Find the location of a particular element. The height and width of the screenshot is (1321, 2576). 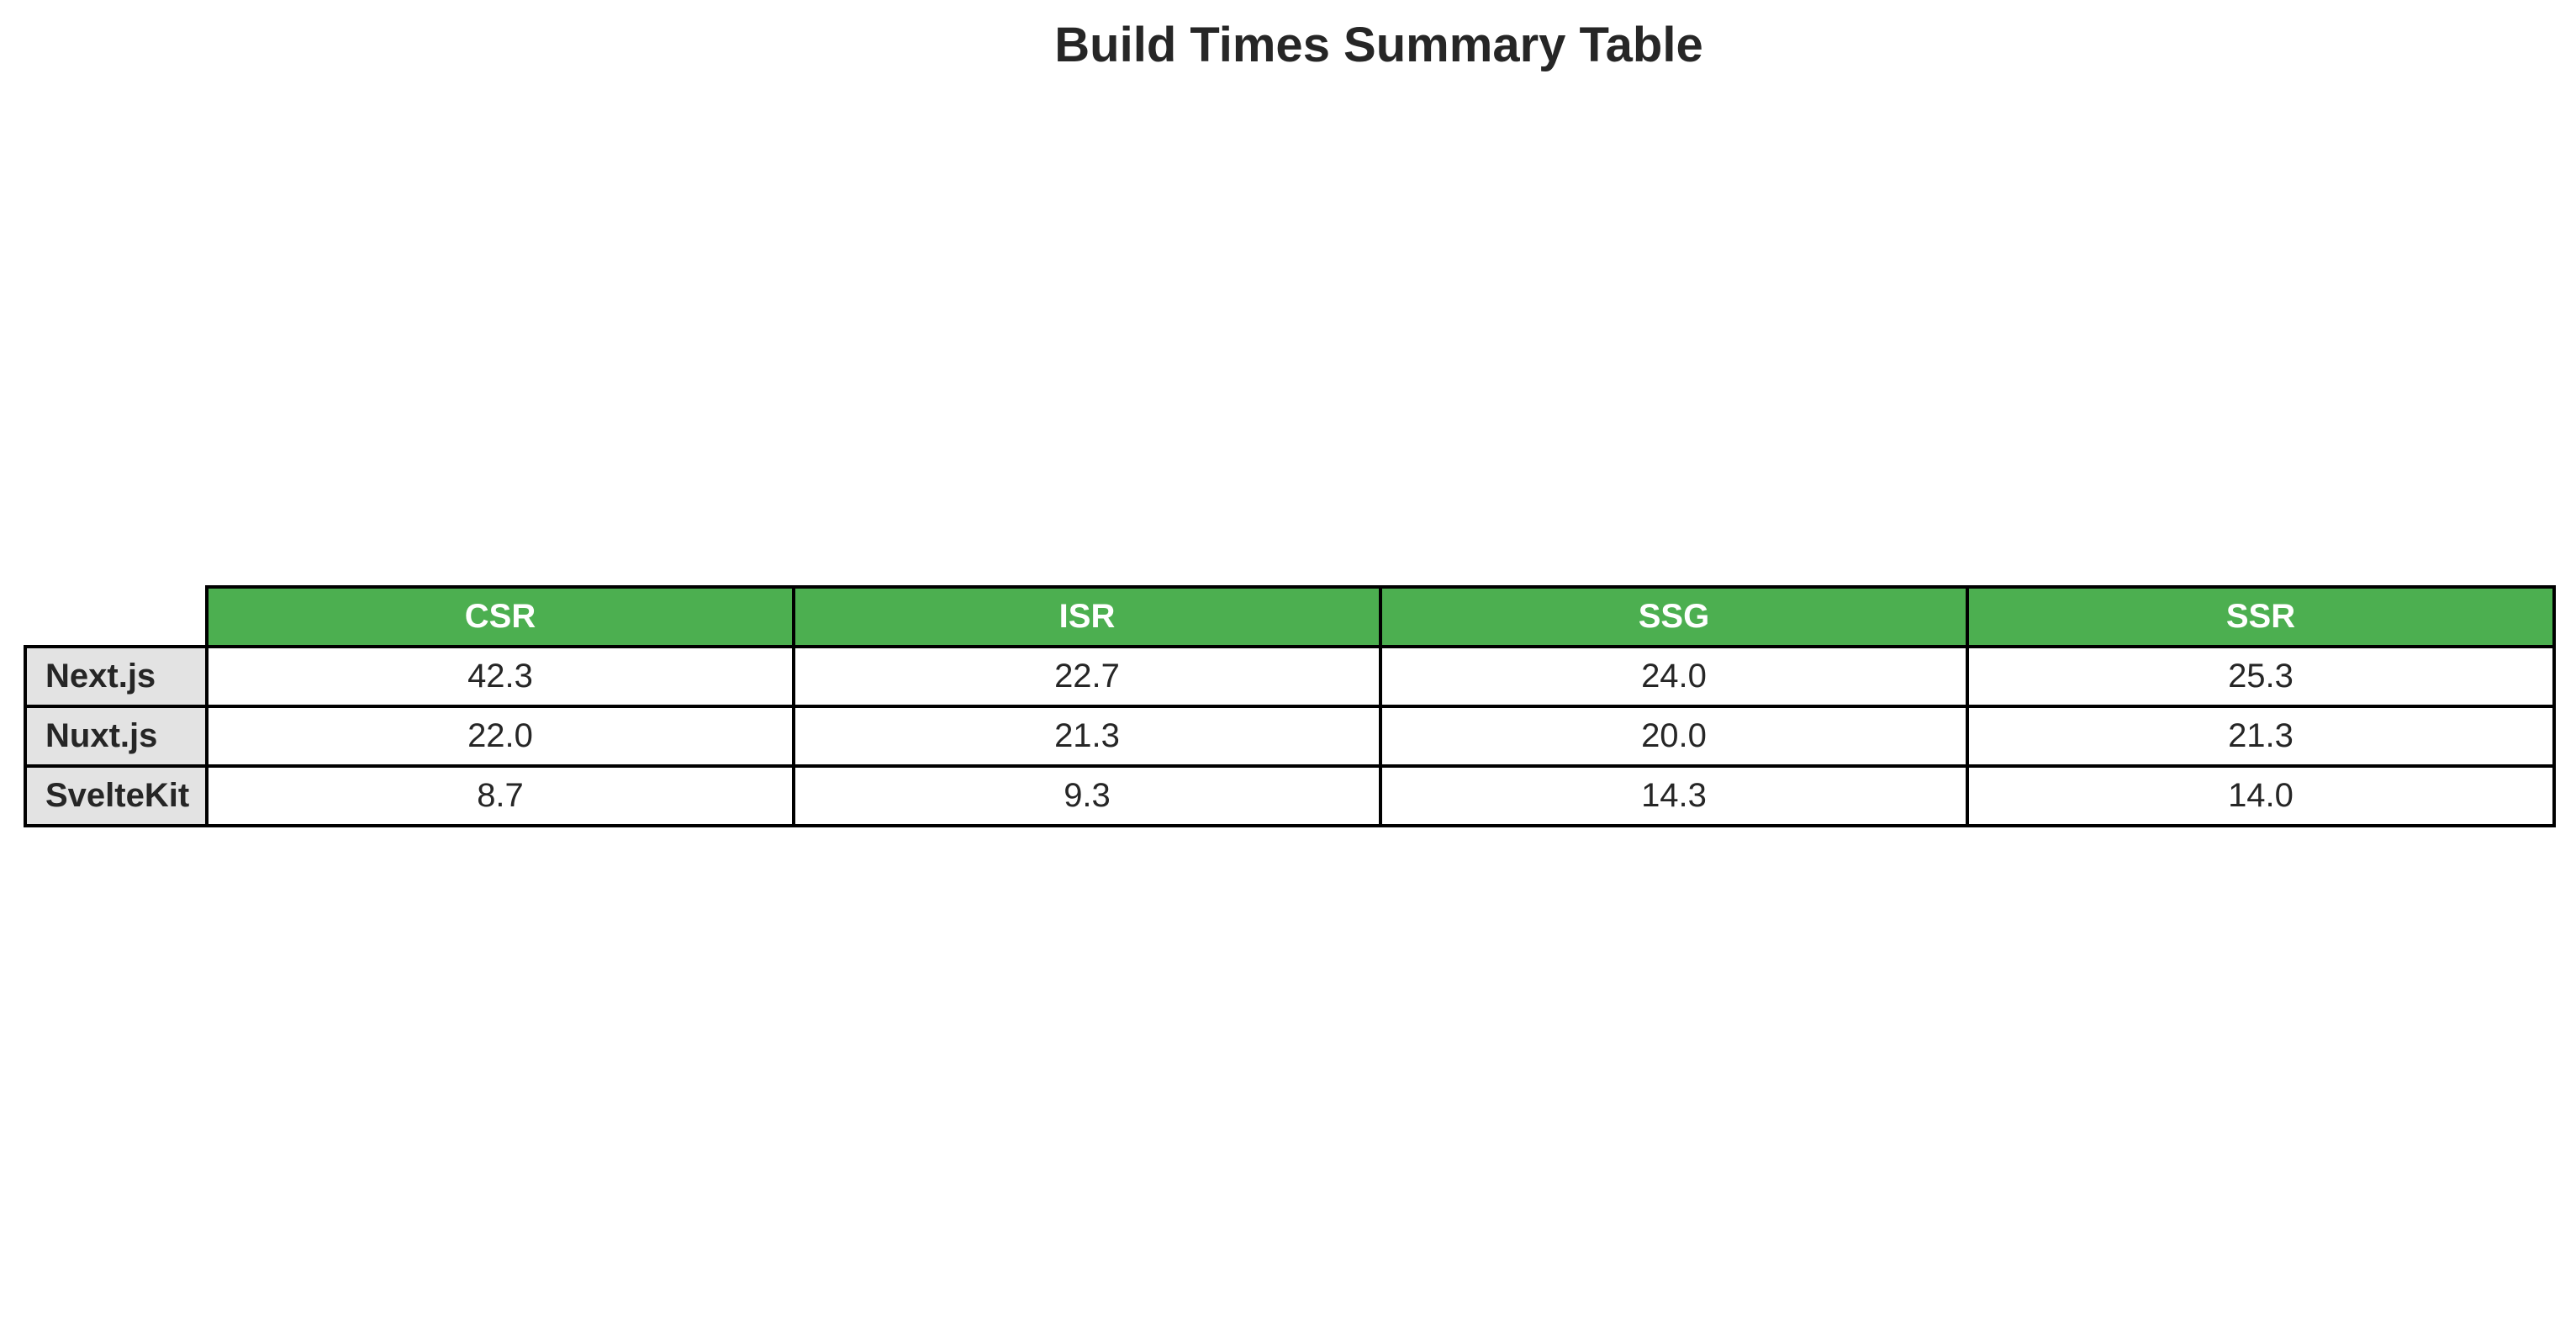

table-cell: 14.0 is located at coordinates (2261, 796).